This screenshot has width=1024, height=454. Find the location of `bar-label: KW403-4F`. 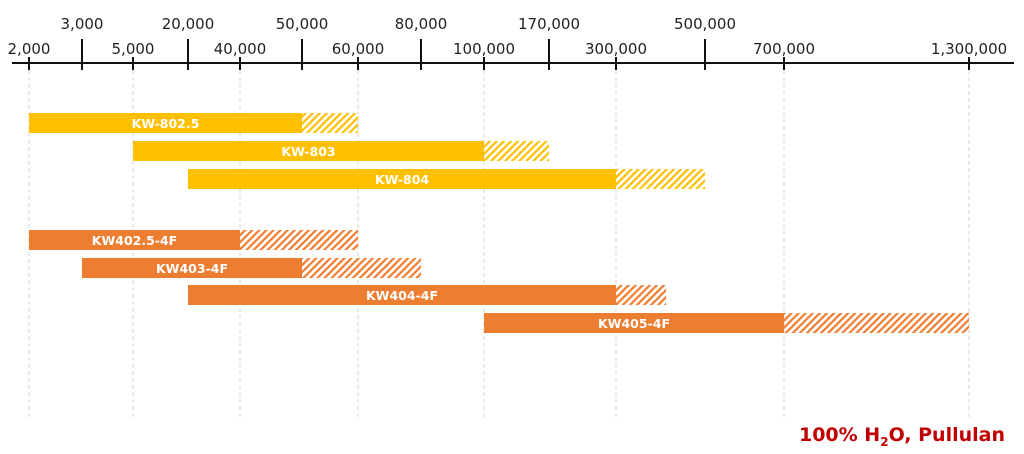

bar-label: KW403-4F is located at coordinates (192, 268).